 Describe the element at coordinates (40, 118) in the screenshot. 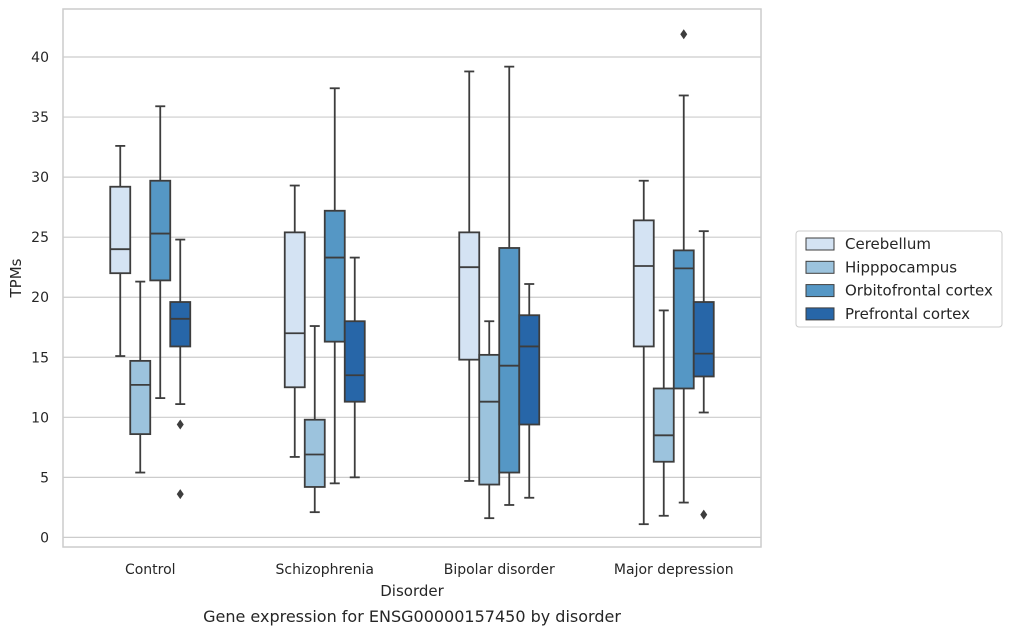

I see `y-tick-label: 35` at that location.